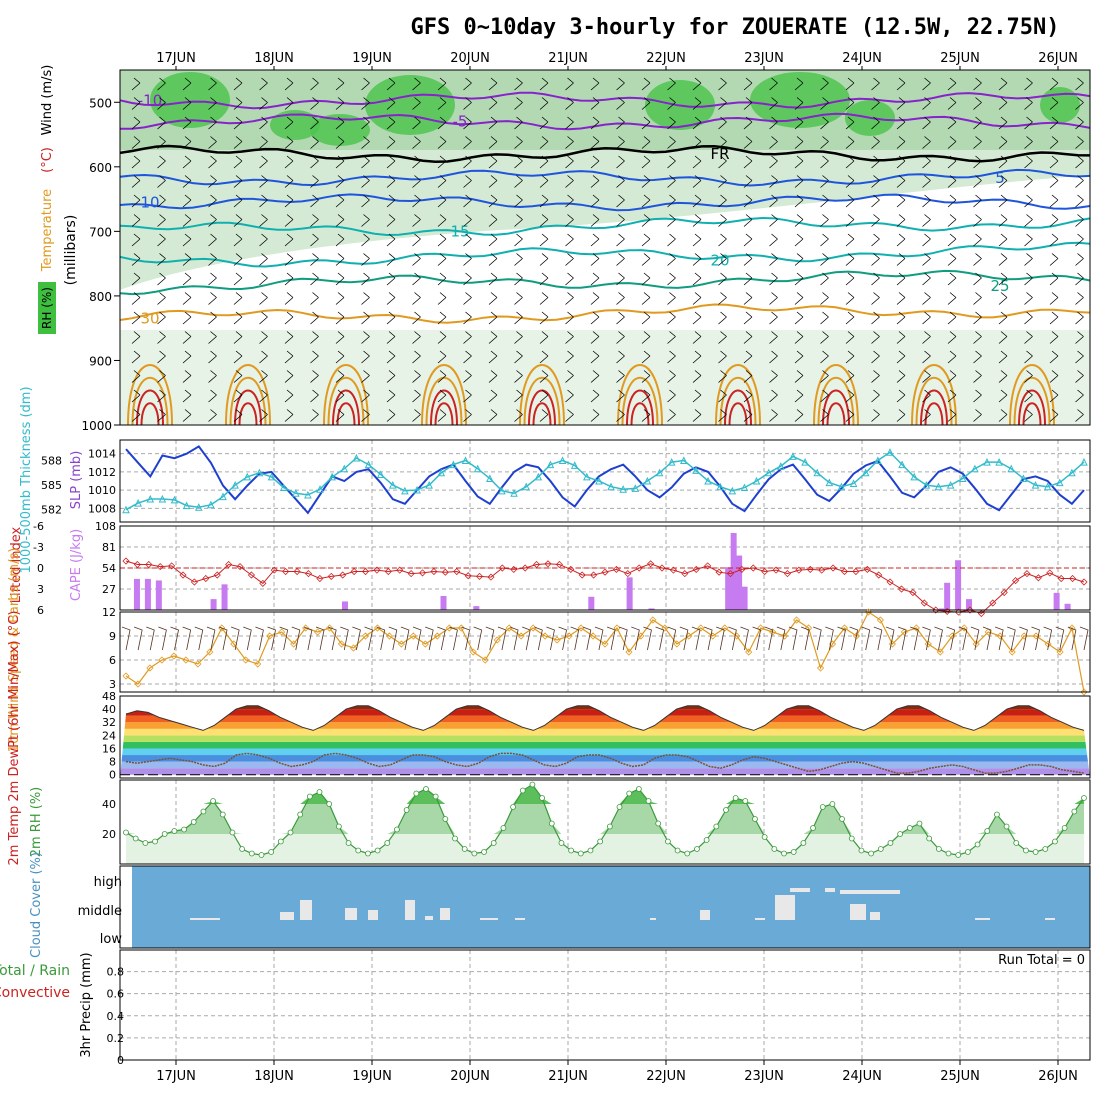 The height and width of the screenshot is (1100, 1100). What do you see at coordinates (40, 568) in the screenshot?
I see `lifted-index-tick-label: 0` at bounding box center [40, 568].